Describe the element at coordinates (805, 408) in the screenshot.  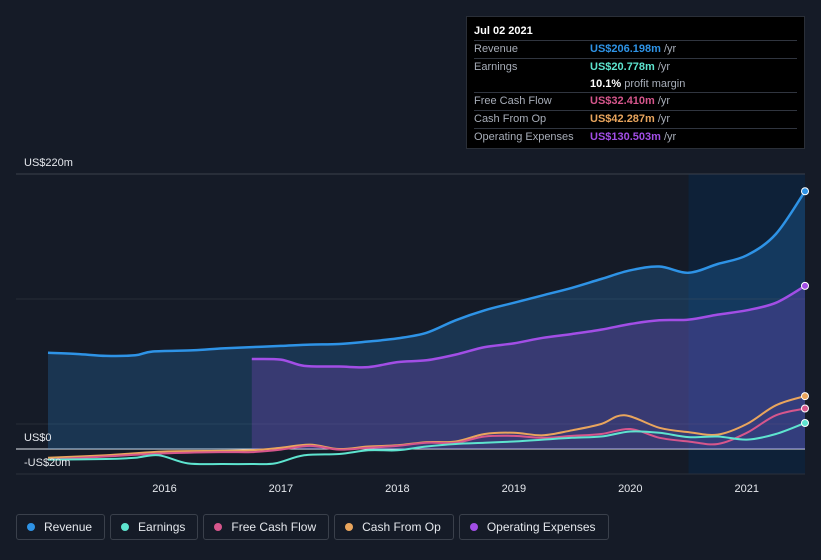
I see `free-cash-flow-end-marker` at that location.